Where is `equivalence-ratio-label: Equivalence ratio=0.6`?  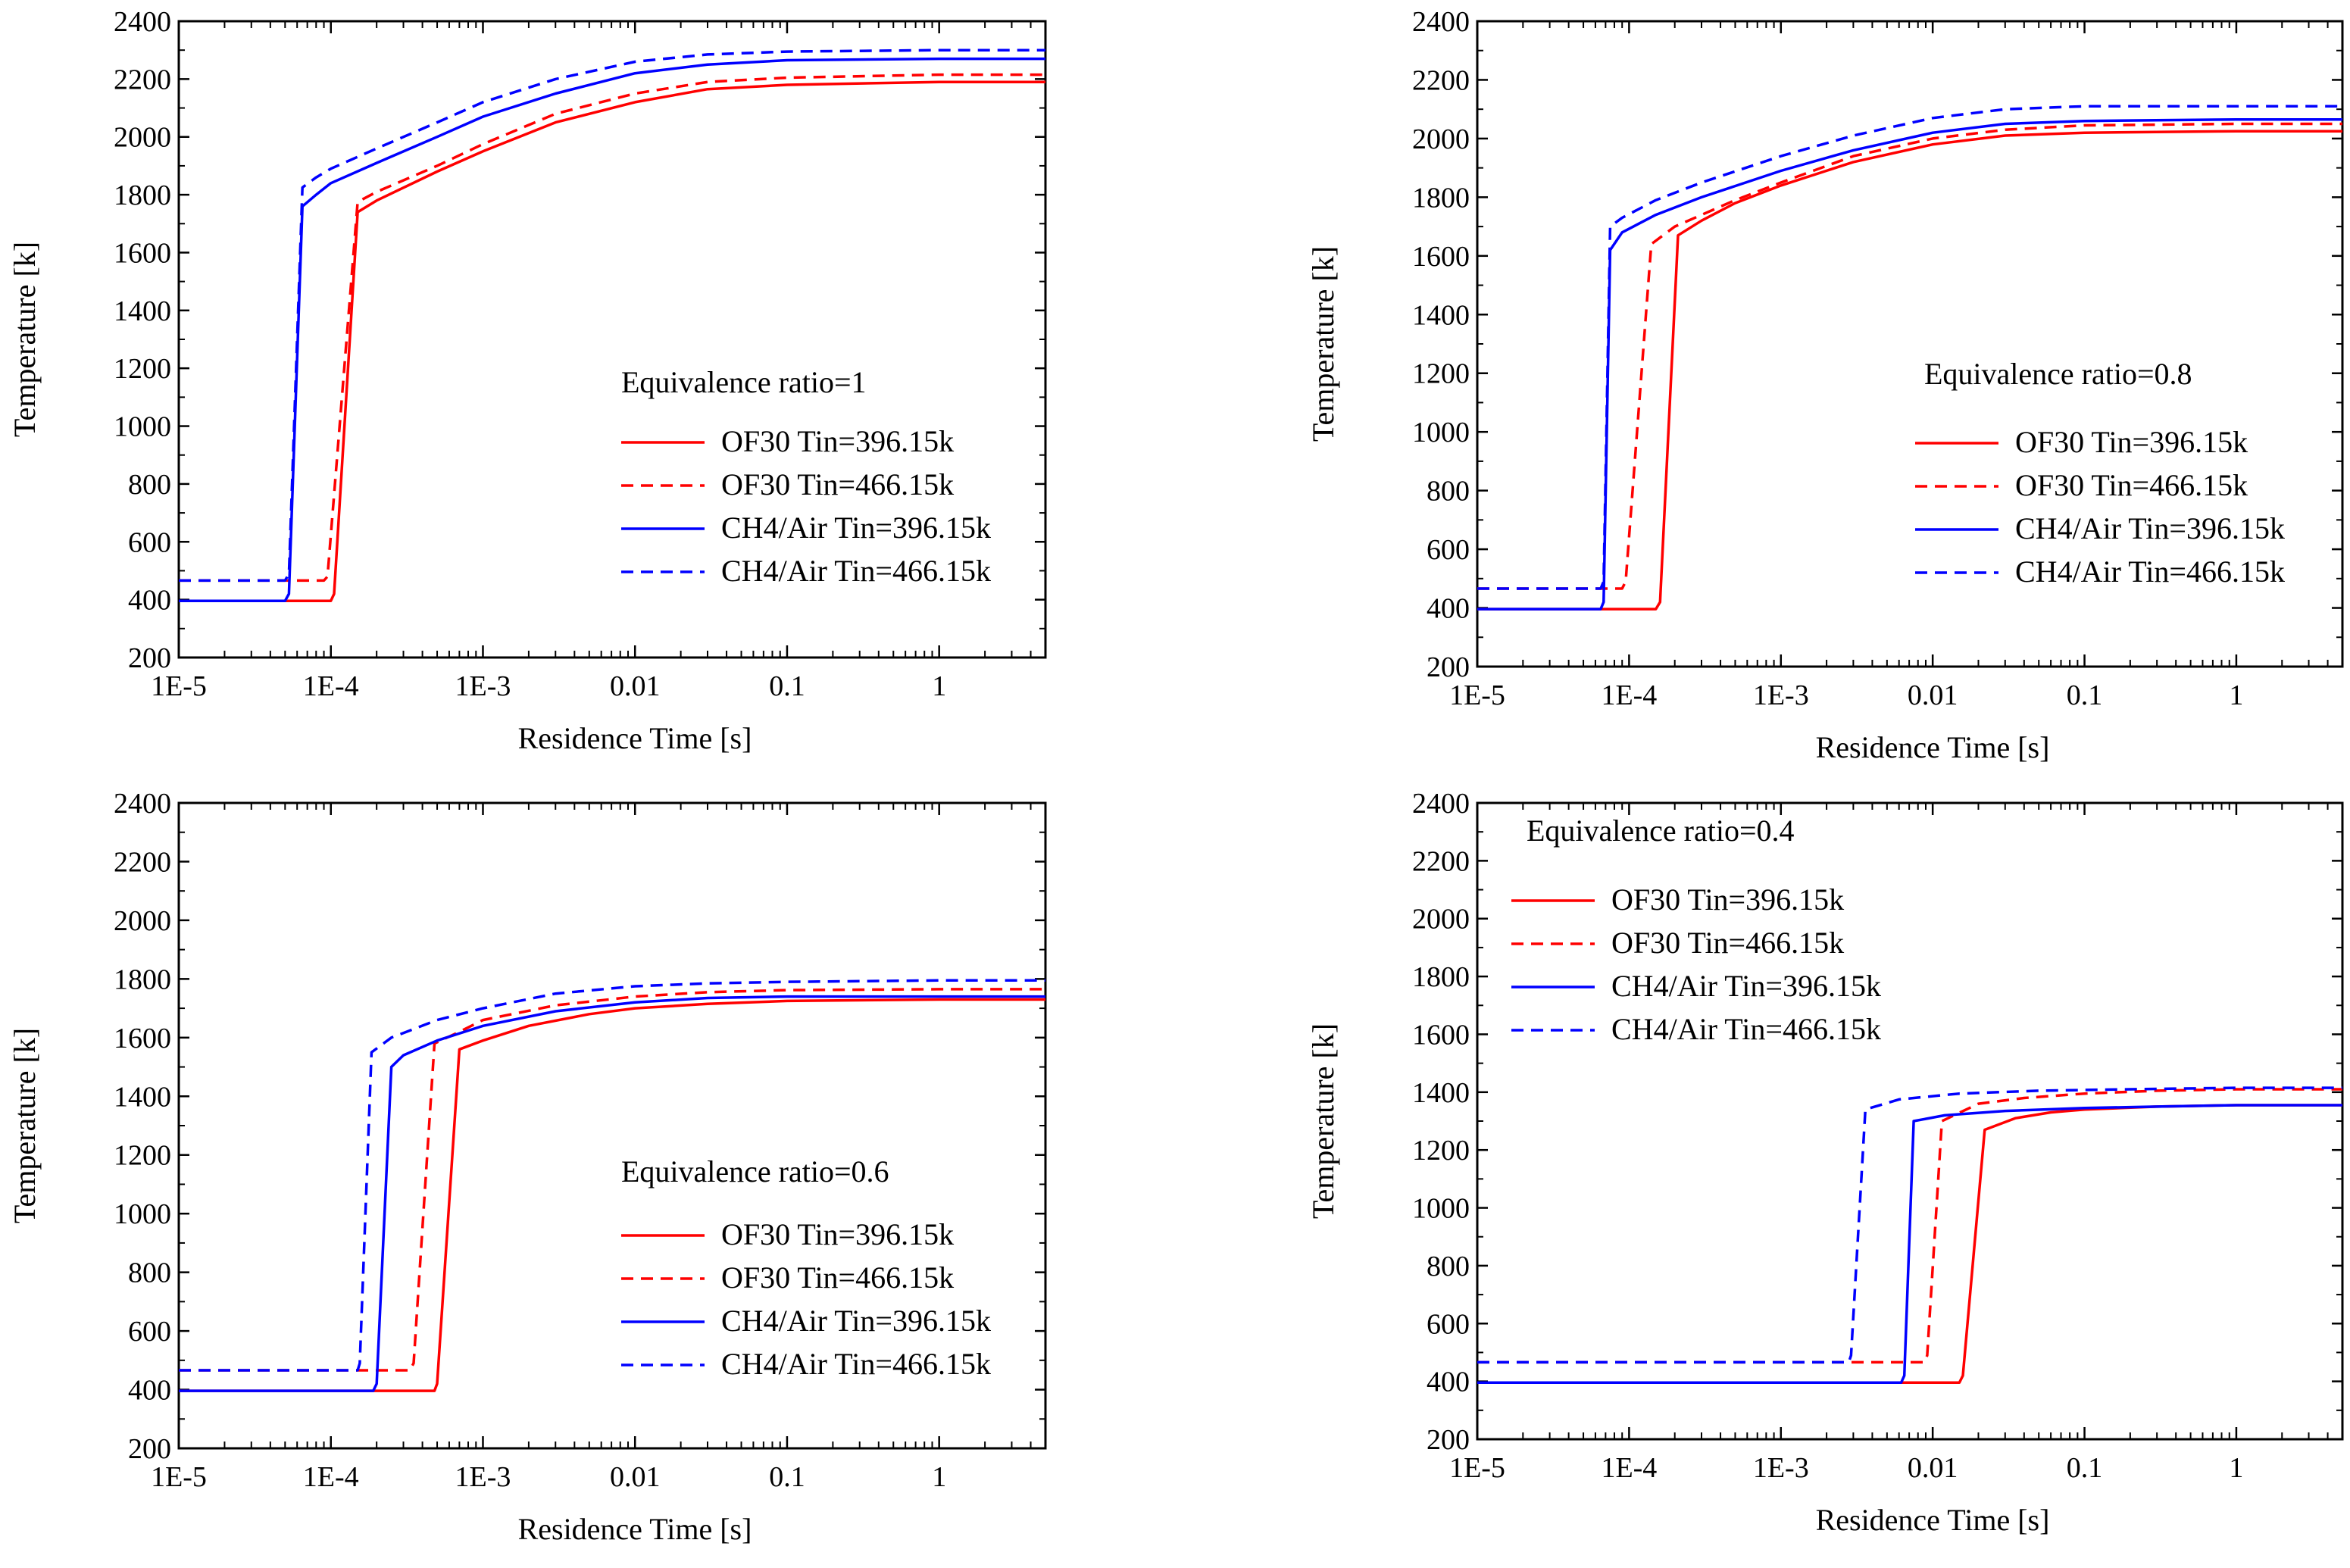
equivalence-ratio-label: Equivalence ratio=0.6 is located at coordinates (755, 1171).